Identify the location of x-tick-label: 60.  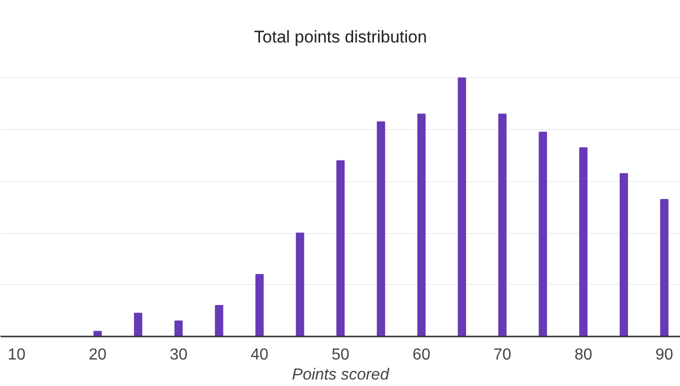
(421, 355).